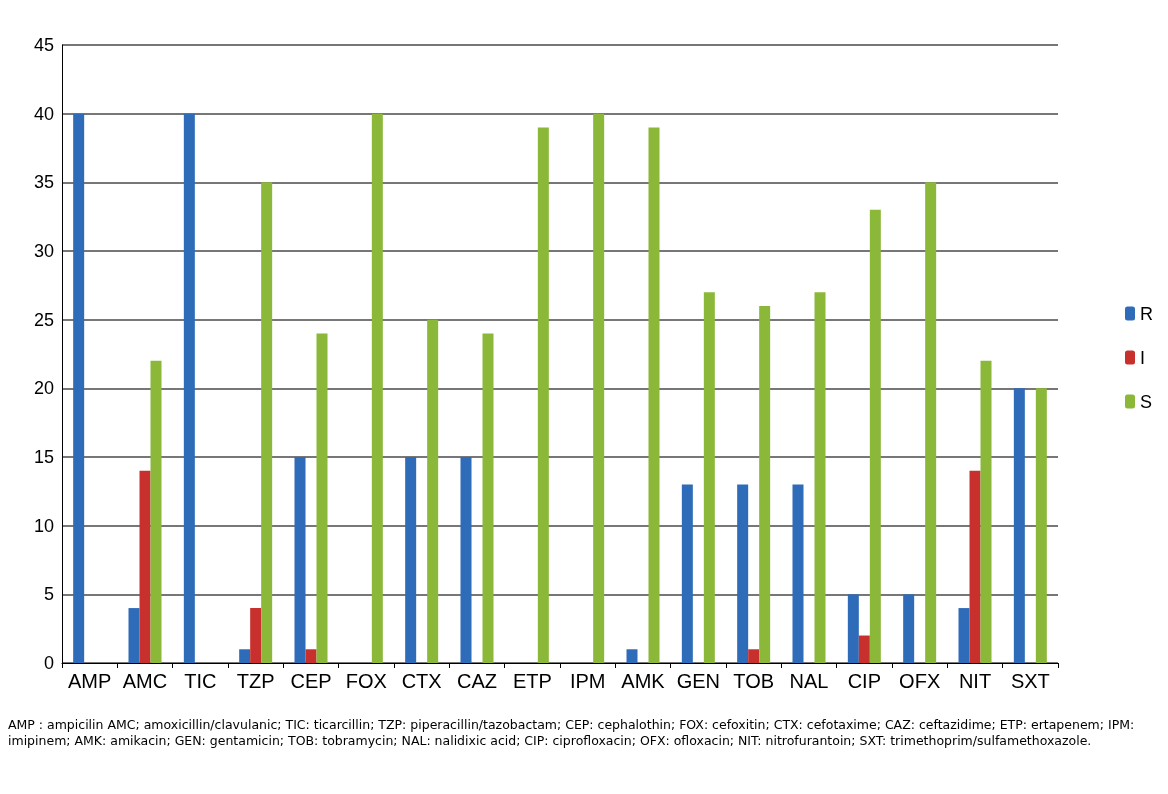 The height and width of the screenshot is (794, 1168). I want to click on x-tick-label: FOX, so click(366, 681).